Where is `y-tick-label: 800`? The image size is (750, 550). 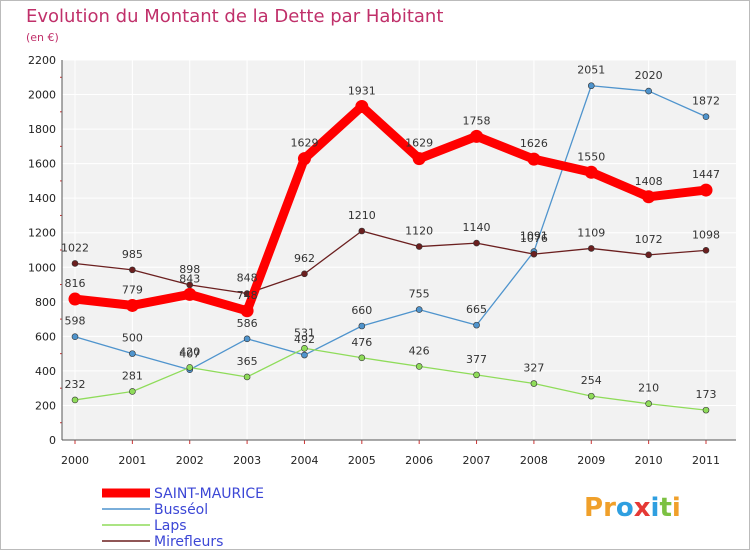
y-tick-label: 800 is located at coordinates (45, 302).